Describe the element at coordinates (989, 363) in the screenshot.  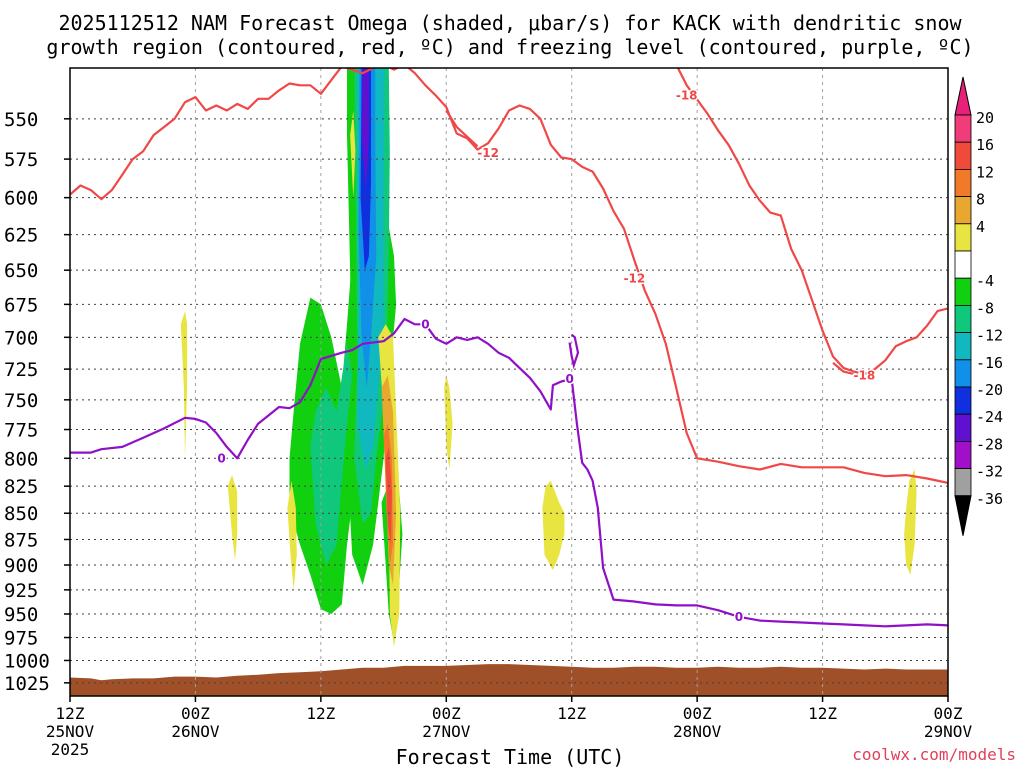
I see `colorbar-label-8: -16` at that location.